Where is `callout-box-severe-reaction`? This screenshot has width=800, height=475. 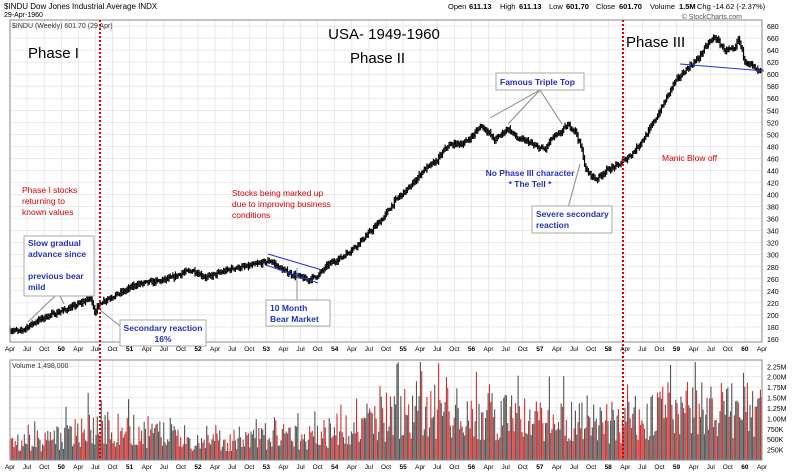 callout-box-severe-reaction is located at coordinates (572, 219).